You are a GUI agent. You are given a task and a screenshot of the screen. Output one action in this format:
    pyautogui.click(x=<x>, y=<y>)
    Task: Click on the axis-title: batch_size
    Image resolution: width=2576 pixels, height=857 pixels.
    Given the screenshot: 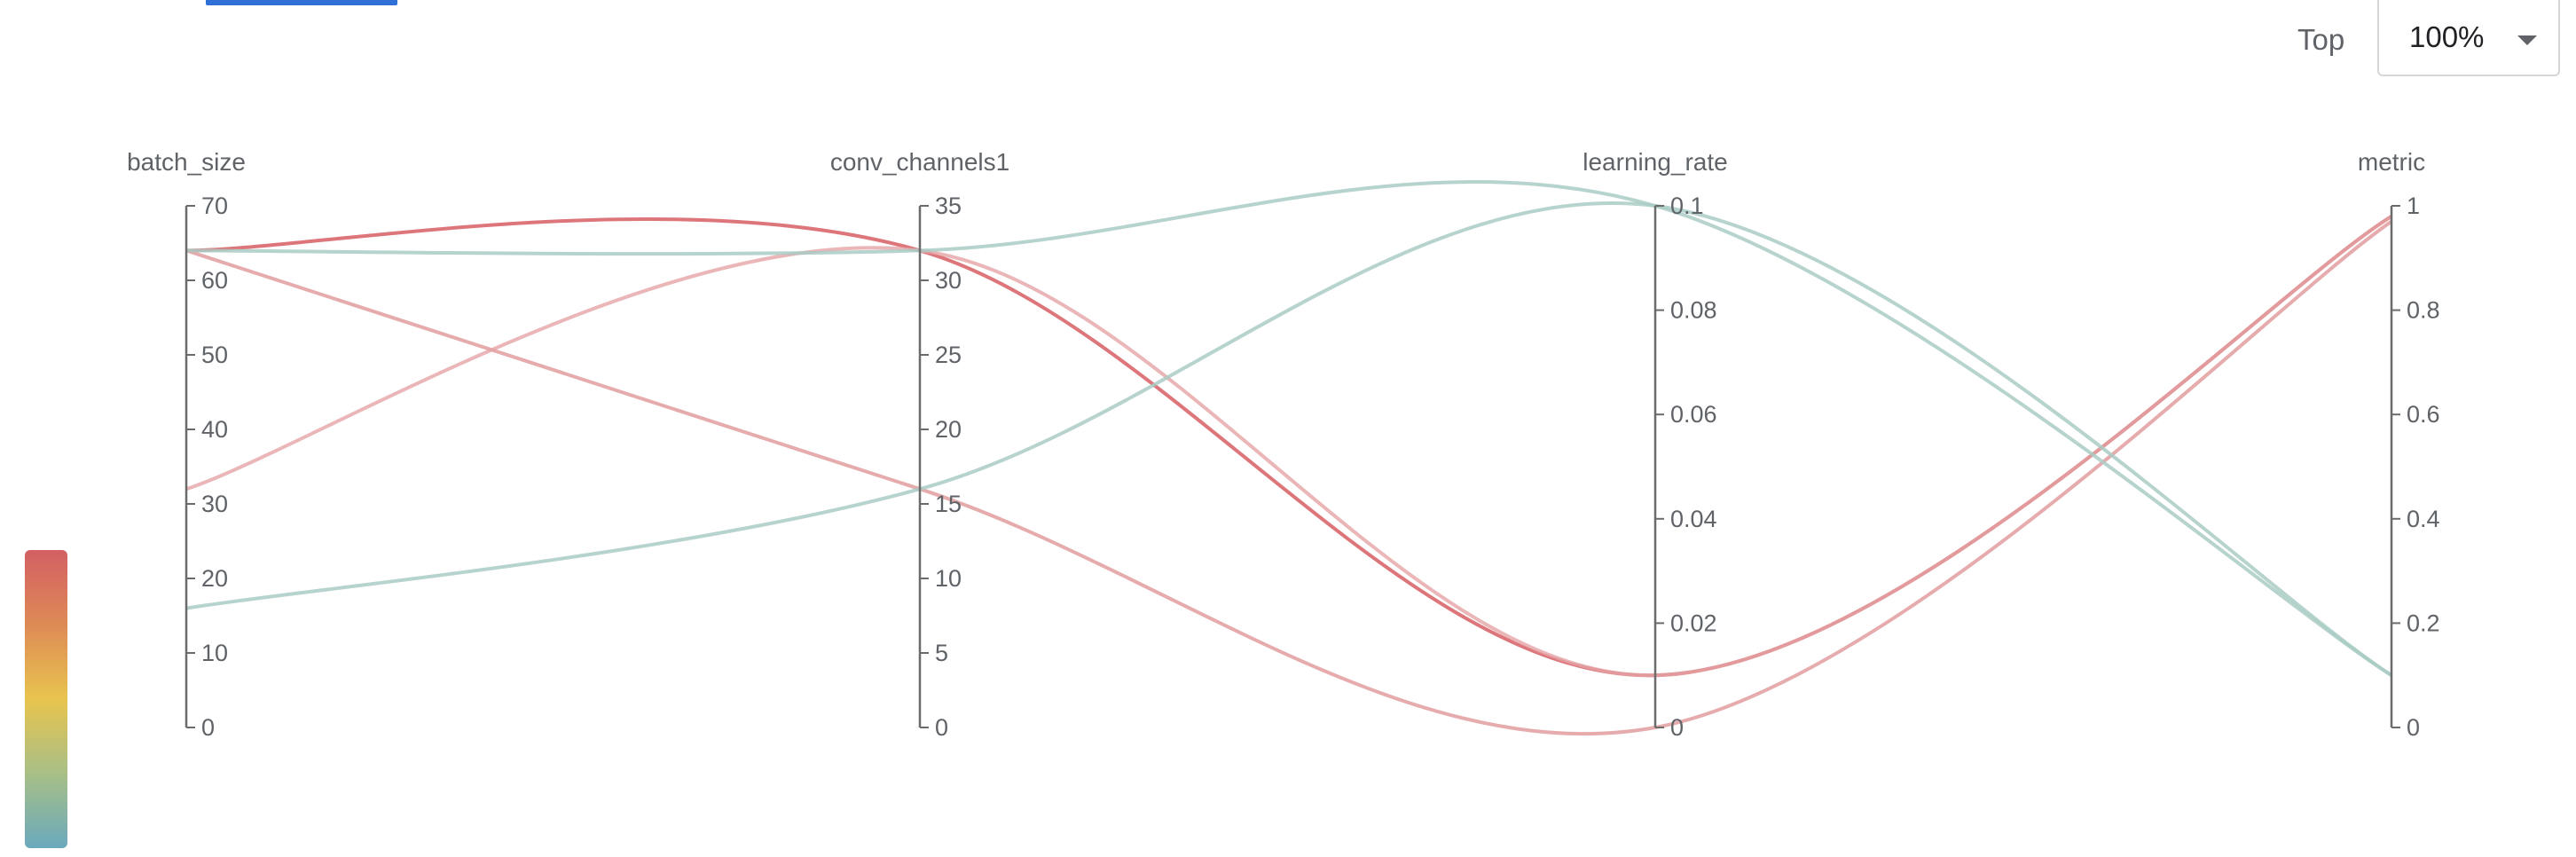 What is the action you would take?
    pyautogui.click(x=186, y=162)
    